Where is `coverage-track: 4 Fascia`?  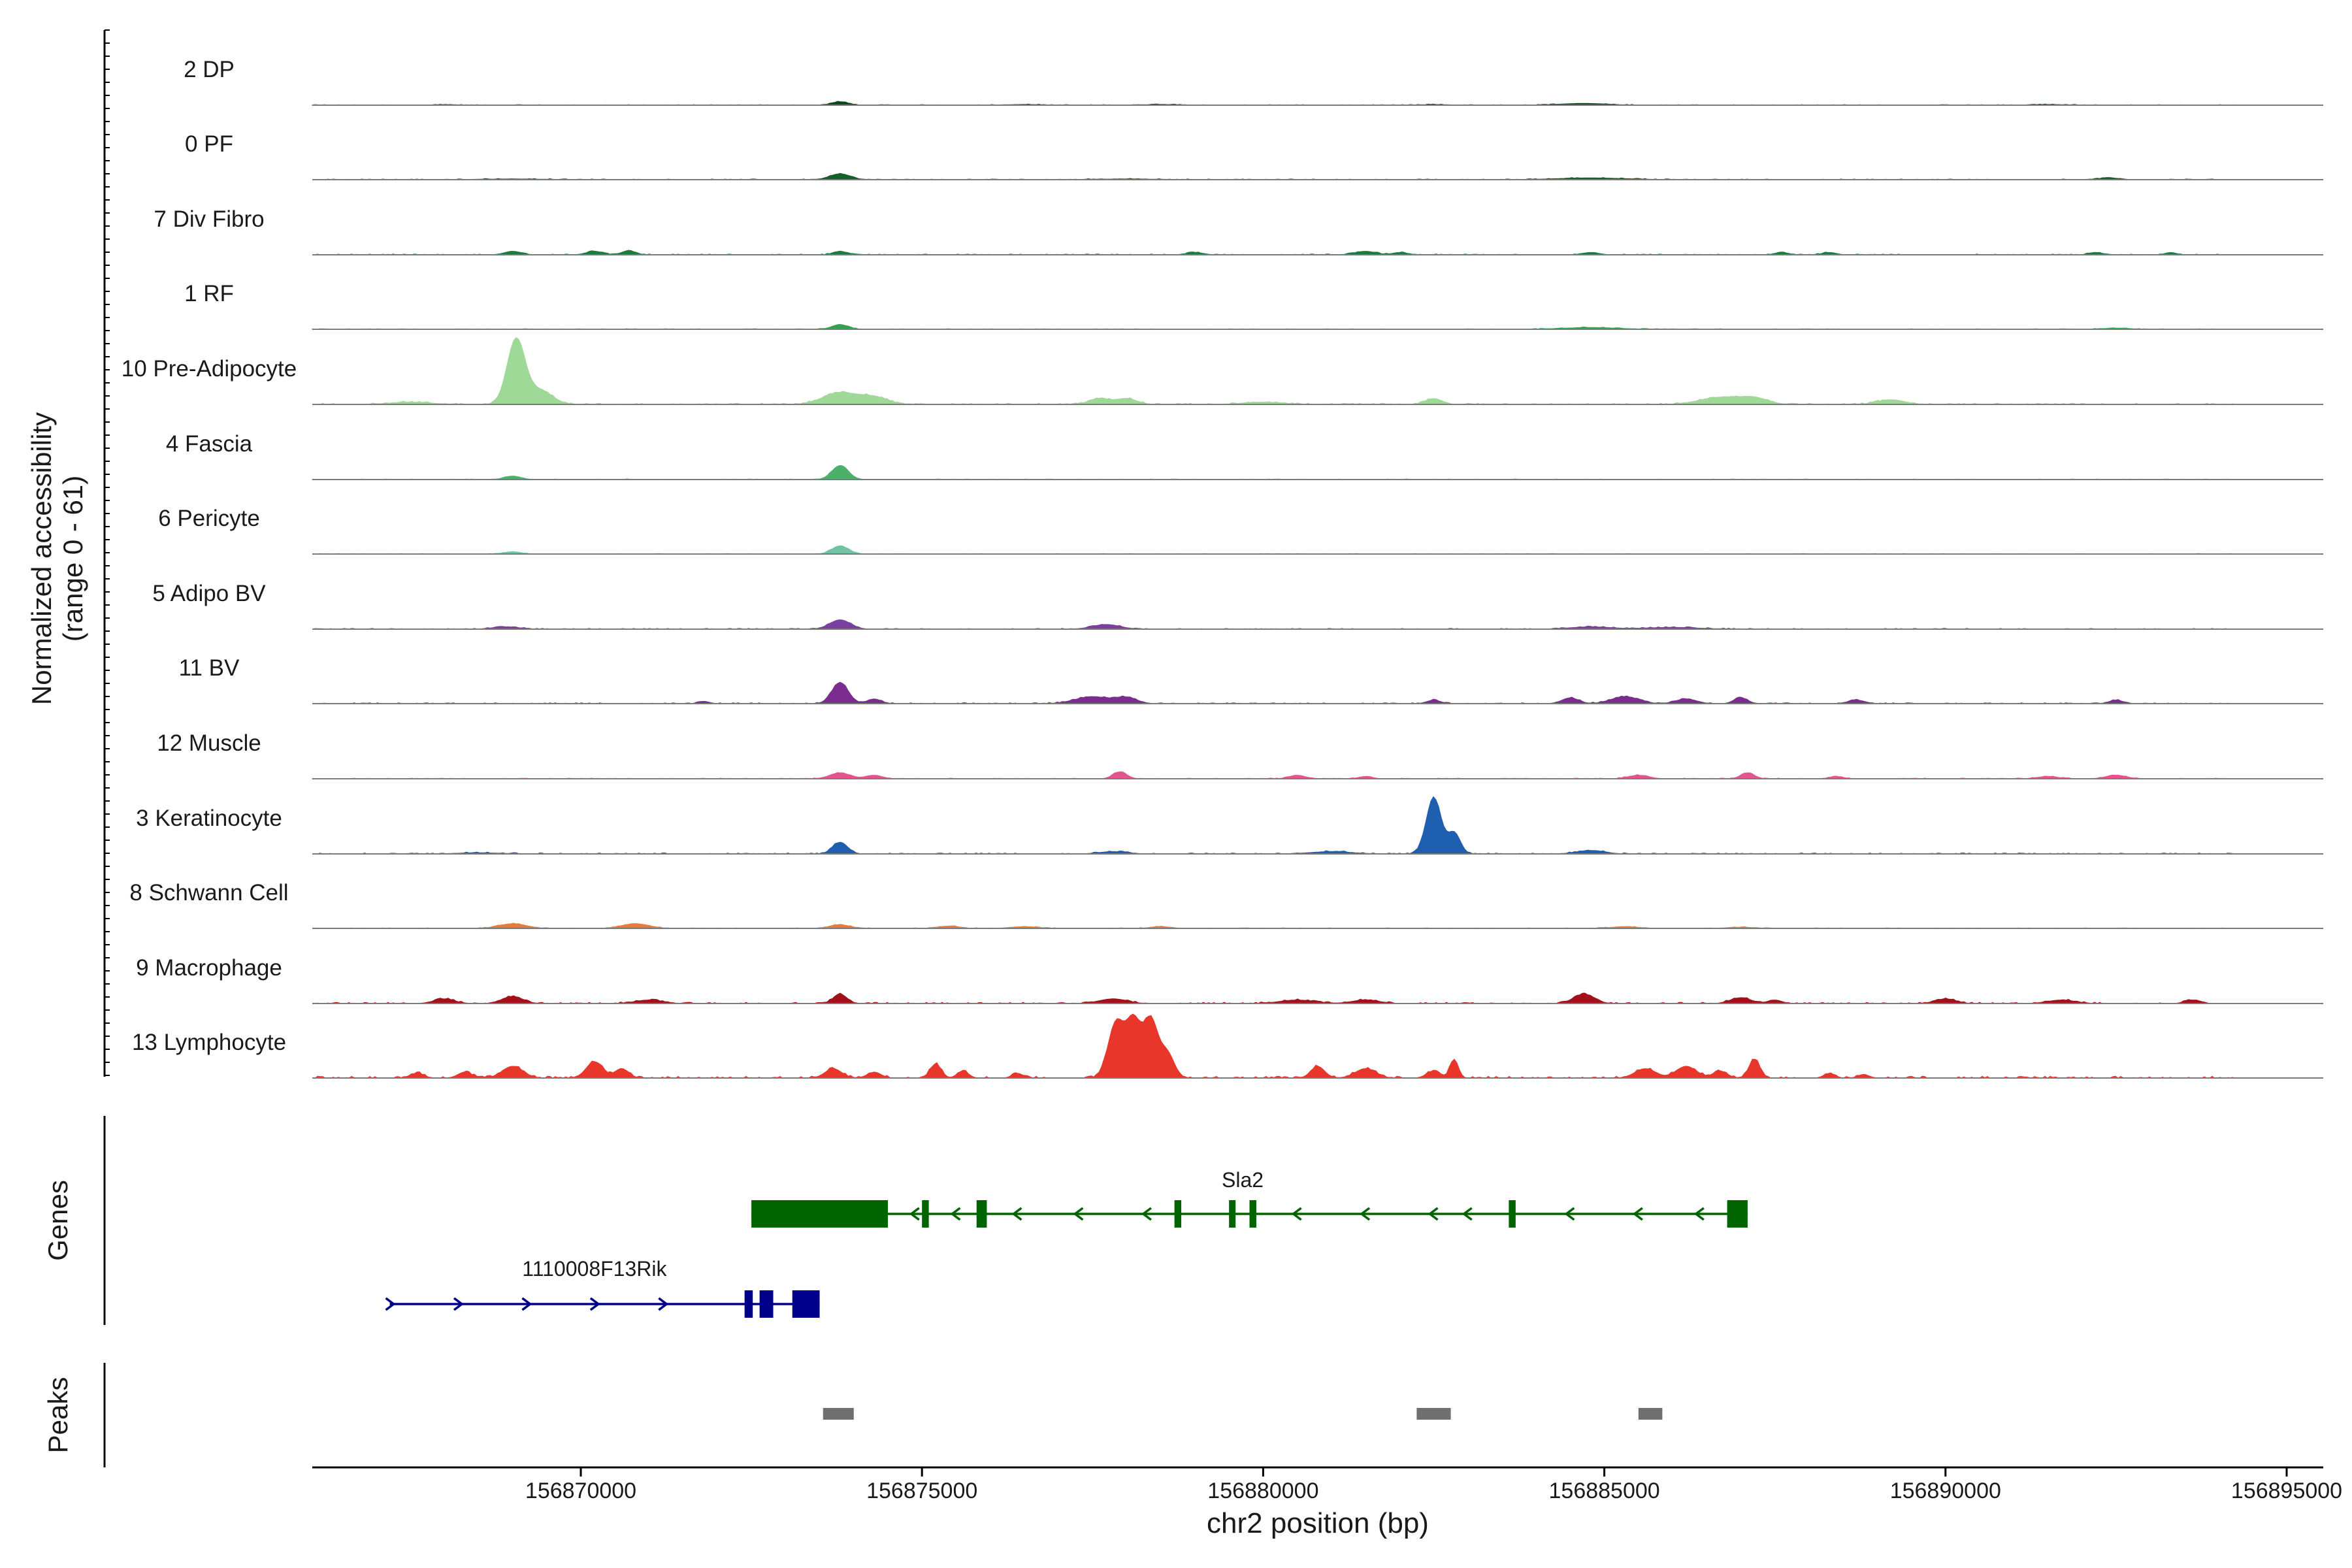 coverage-track: 4 Fascia is located at coordinates (1244, 455).